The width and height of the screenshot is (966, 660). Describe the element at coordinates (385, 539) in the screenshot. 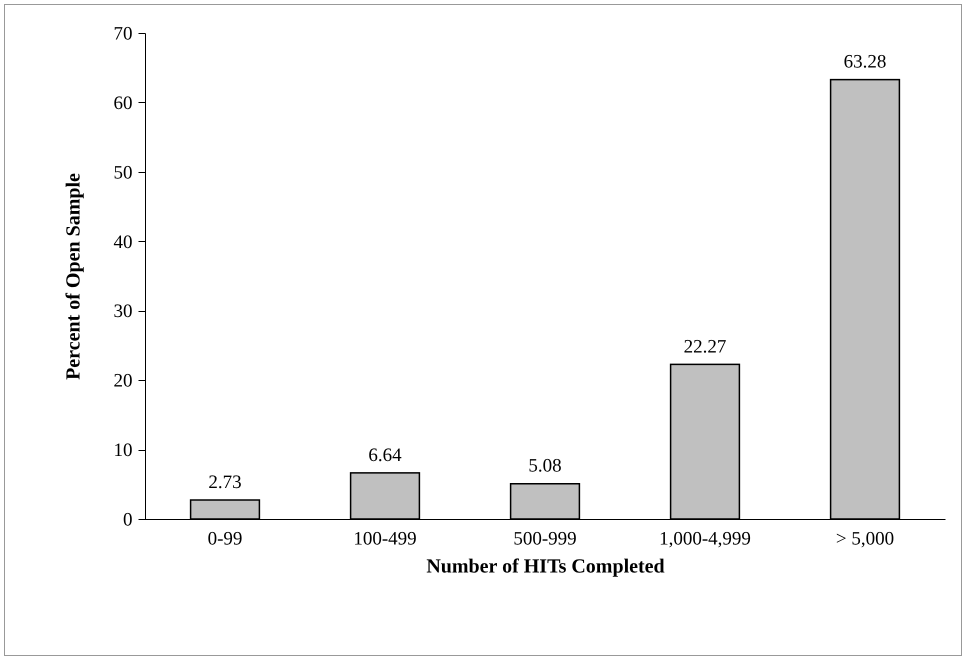

I see `x-tick-label: 100-499` at that location.